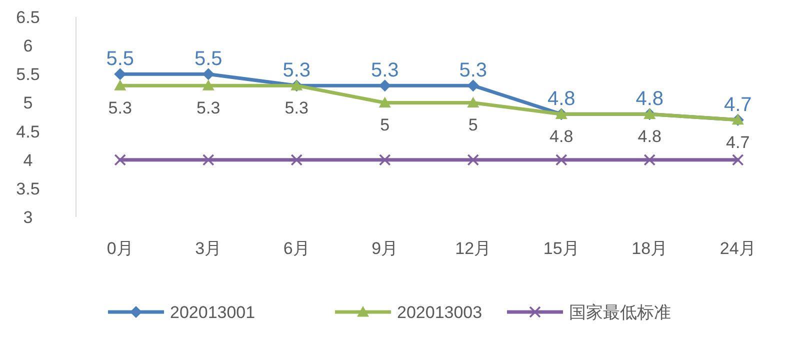  Describe the element at coordinates (28, 74) in the screenshot. I see `y-tick-label: 5.5` at that location.